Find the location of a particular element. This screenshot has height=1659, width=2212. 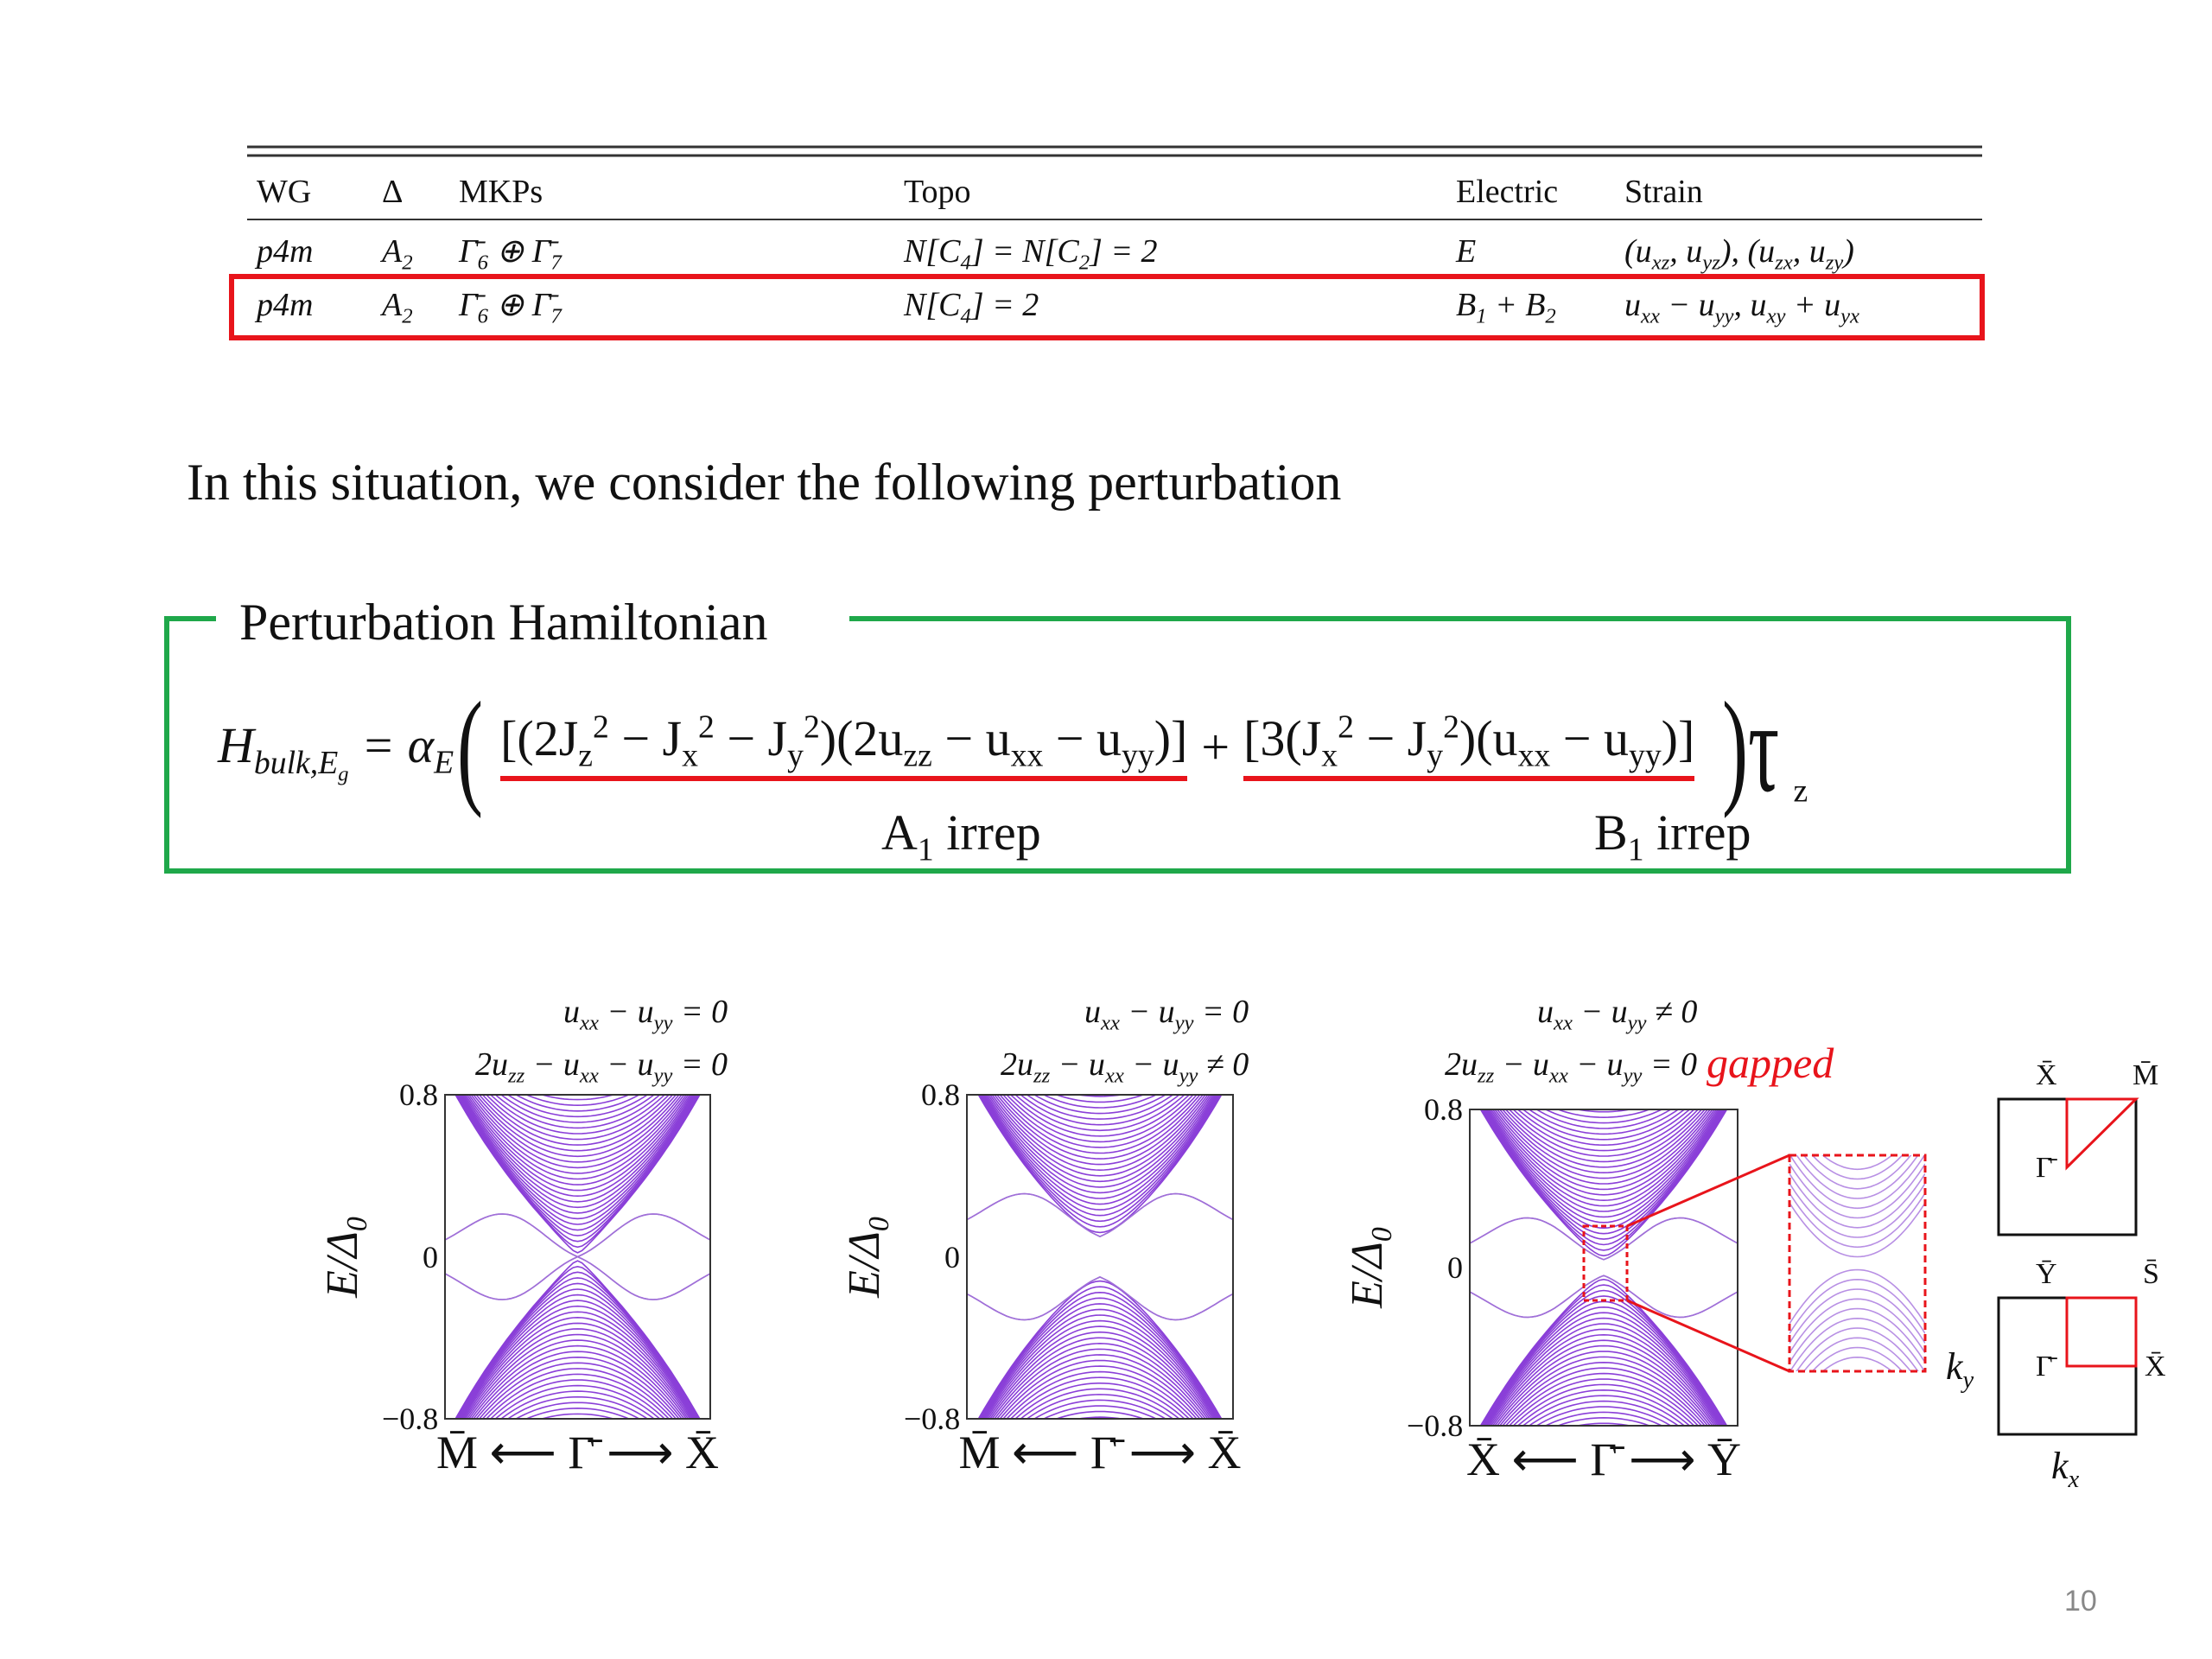

table-header: Topo is located at coordinates (937, 192).